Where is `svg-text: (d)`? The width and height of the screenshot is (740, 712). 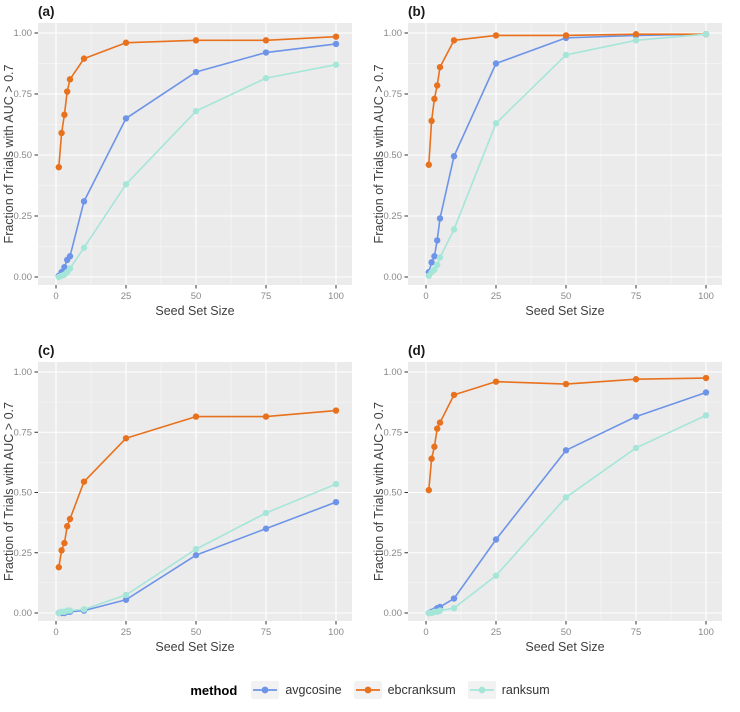 svg-text: (d) is located at coordinates (416, 350).